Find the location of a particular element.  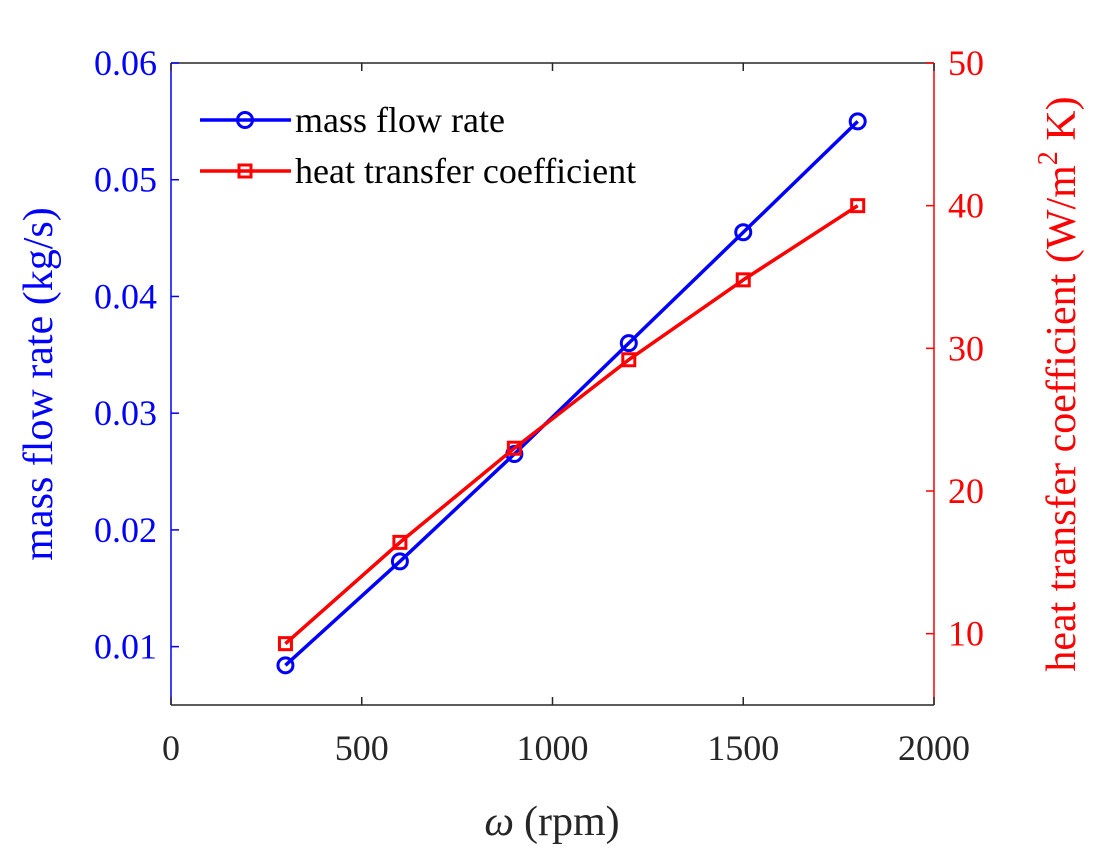

x-tick-label: 1000 is located at coordinates (553, 748).